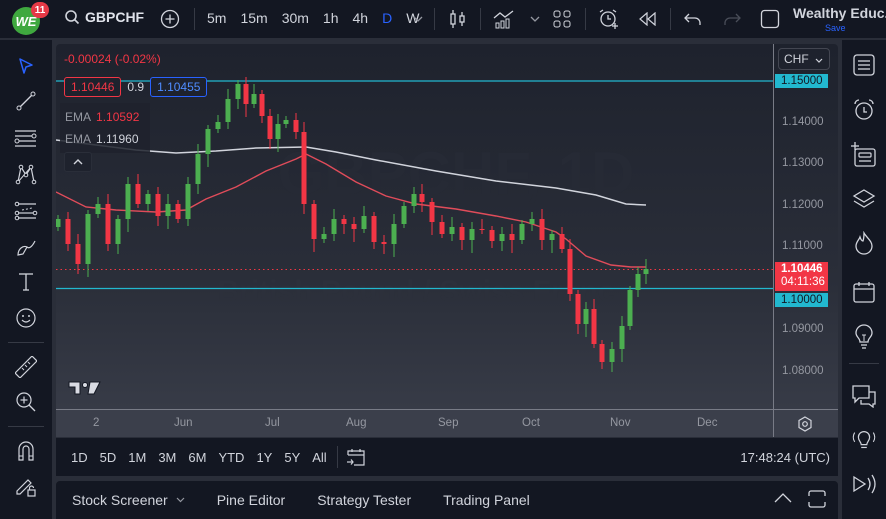 Image resolution: width=886 pixels, height=519 pixels. I want to click on chart-settings-button, so click(805, 426).